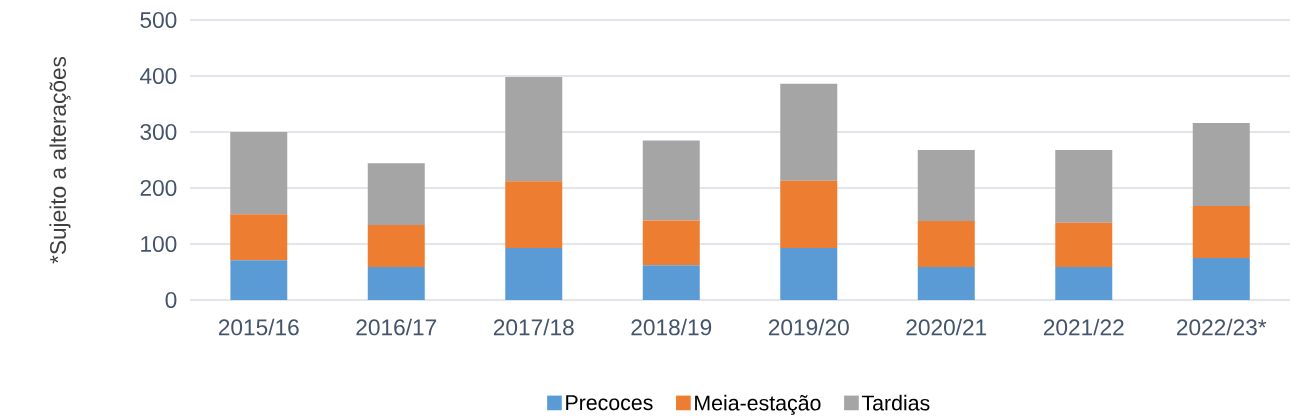 Image resolution: width=1299 pixels, height=418 pixels. What do you see at coordinates (60, 160) in the screenshot?
I see `text: *Sujeito a alterações` at bounding box center [60, 160].